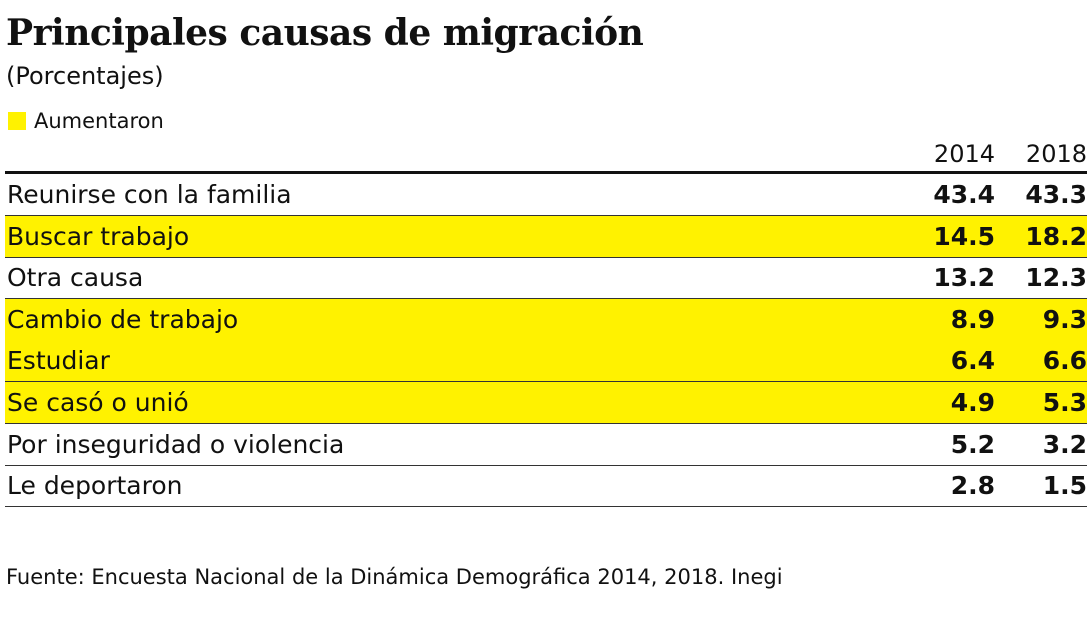  Describe the element at coordinates (1056, 194) in the screenshot. I see `cell-value: 43.3` at that location.